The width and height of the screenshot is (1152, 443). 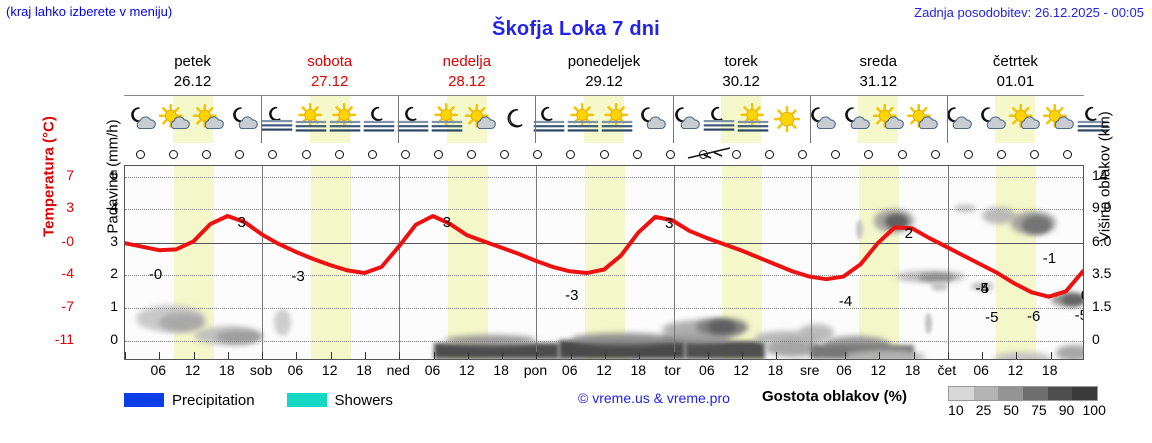 I want to click on x-tick-label: čet, so click(x=947, y=370).